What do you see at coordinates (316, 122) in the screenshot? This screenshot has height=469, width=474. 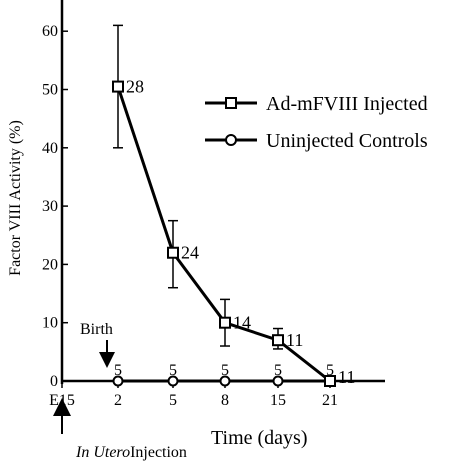 I see `legend: Ad-mFVIII Injected Uninjected Controls` at bounding box center [316, 122].